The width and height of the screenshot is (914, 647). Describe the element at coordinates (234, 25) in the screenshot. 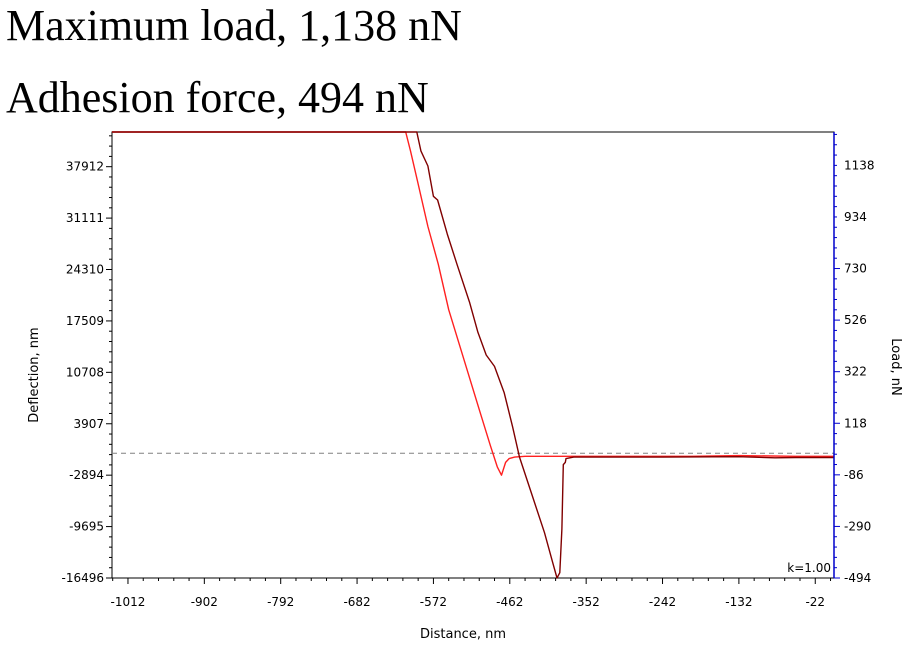

I see `max-load-headline: Maximum load, 1,138 nN` at that location.